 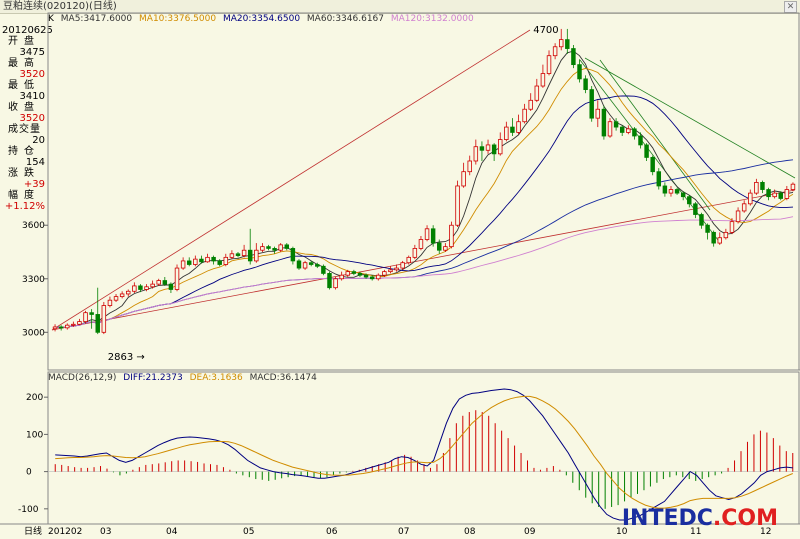 I want to click on open-value: 3475, so click(x=32, y=52).